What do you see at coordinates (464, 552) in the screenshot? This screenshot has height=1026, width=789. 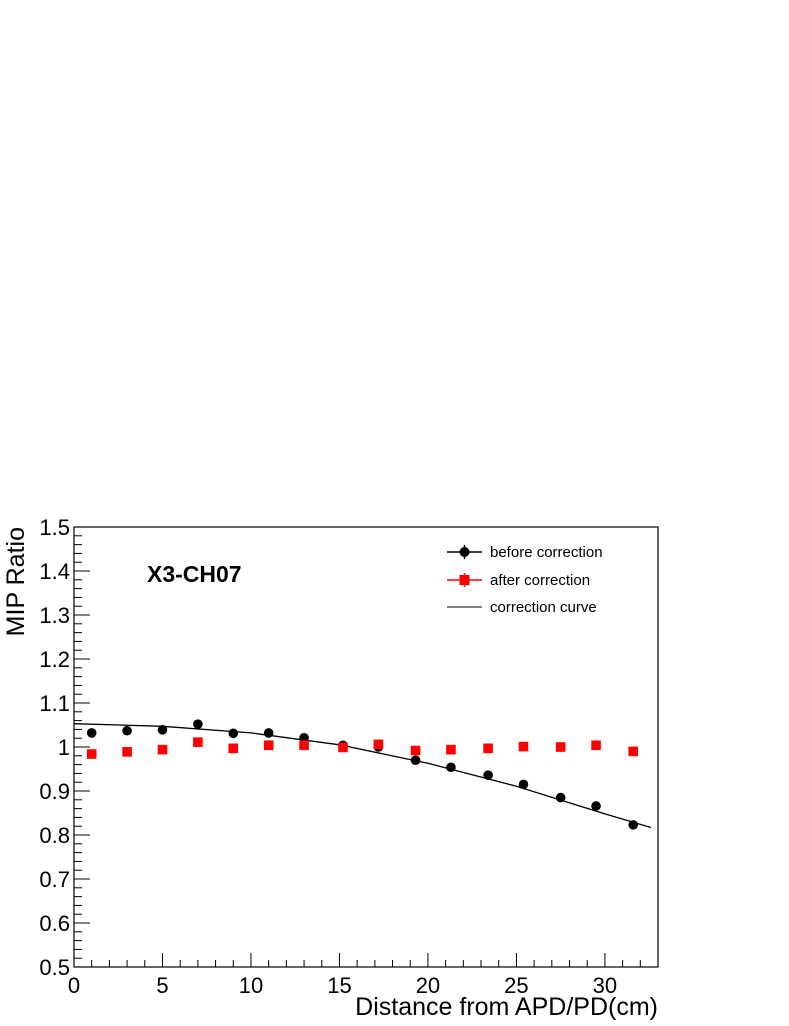 I see `legend-before-marker` at bounding box center [464, 552].